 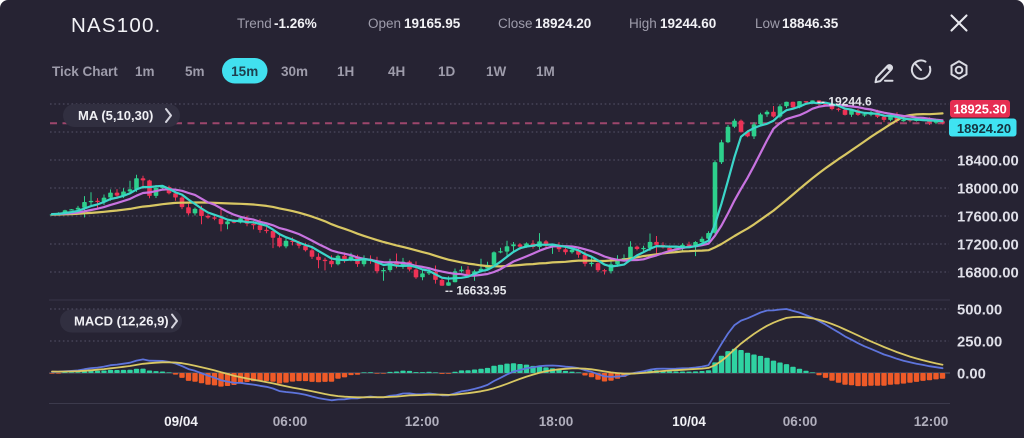 What do you see at coordinates (181, 421) in the screenshot?
I see `svg-text: 09/04` at bounding box center [181, 421].